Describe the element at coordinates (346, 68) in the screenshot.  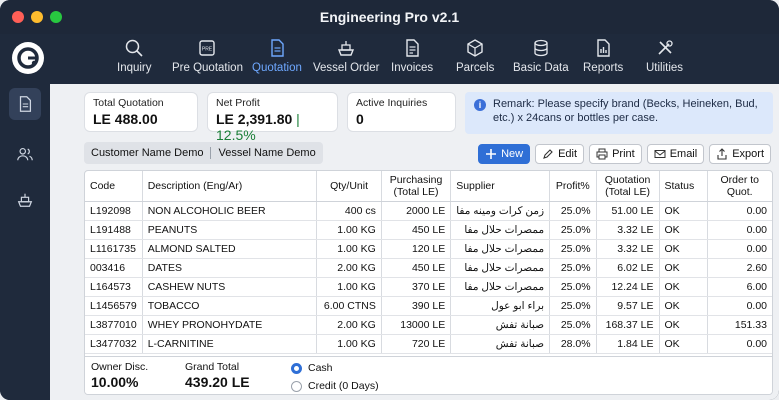
I see `nav-vessel-order-label: Vessel Order` at that location.